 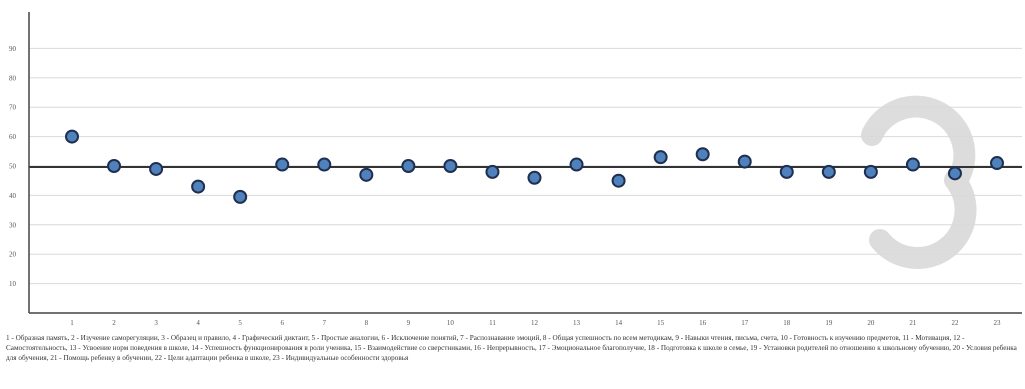 I want to click on x-tick-label: 11, so click(x=492, y=323).